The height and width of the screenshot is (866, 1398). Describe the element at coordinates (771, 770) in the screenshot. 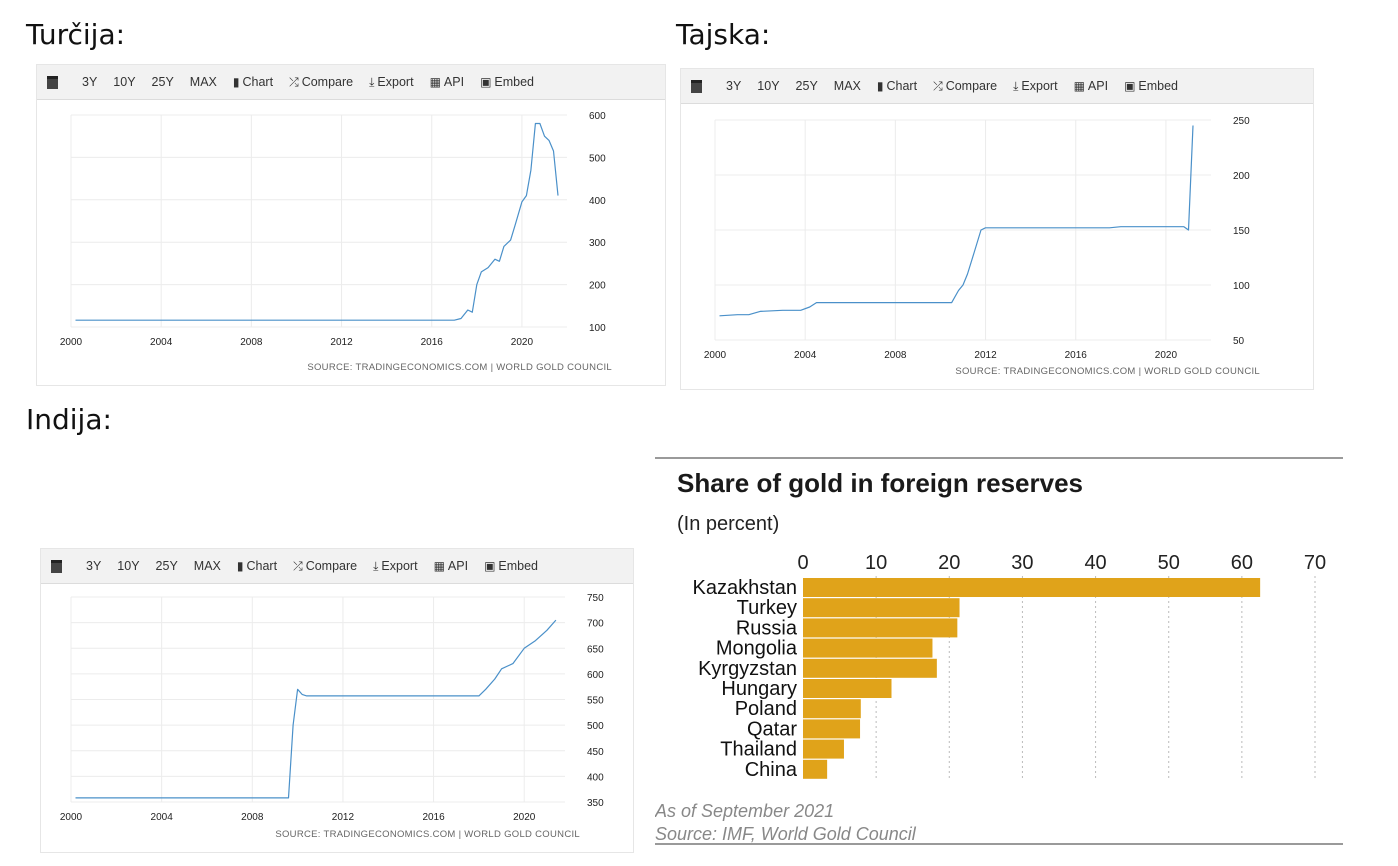

I see `category-label: China` at that location.